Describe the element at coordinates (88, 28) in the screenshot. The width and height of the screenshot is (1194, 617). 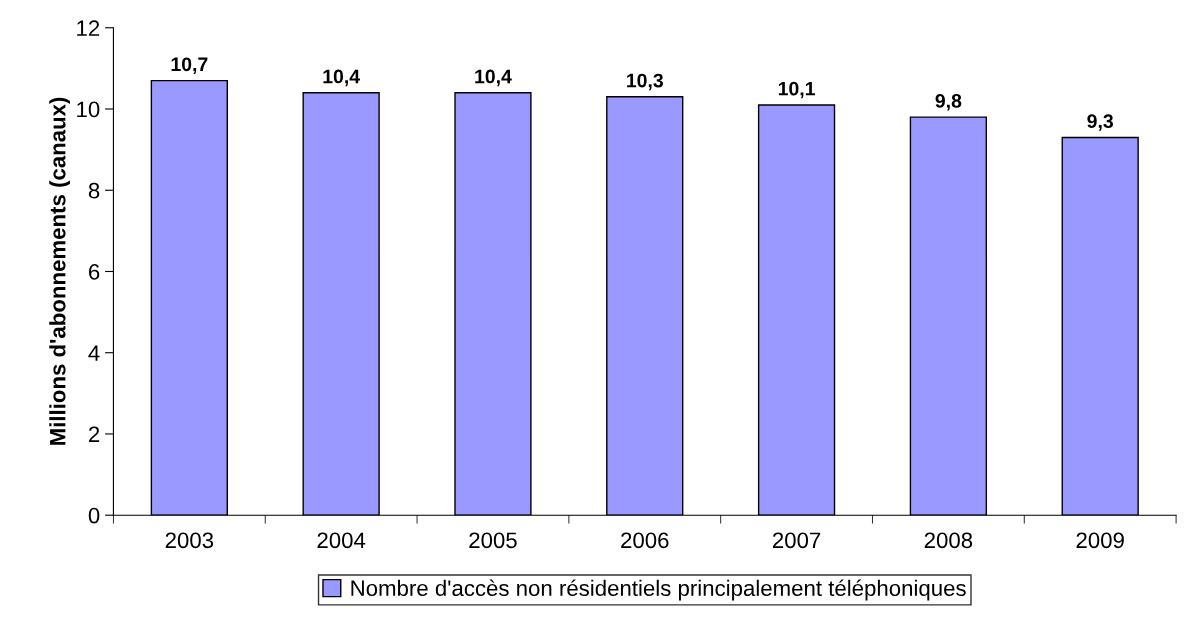
I see `y-tick-label: 12` at that location.